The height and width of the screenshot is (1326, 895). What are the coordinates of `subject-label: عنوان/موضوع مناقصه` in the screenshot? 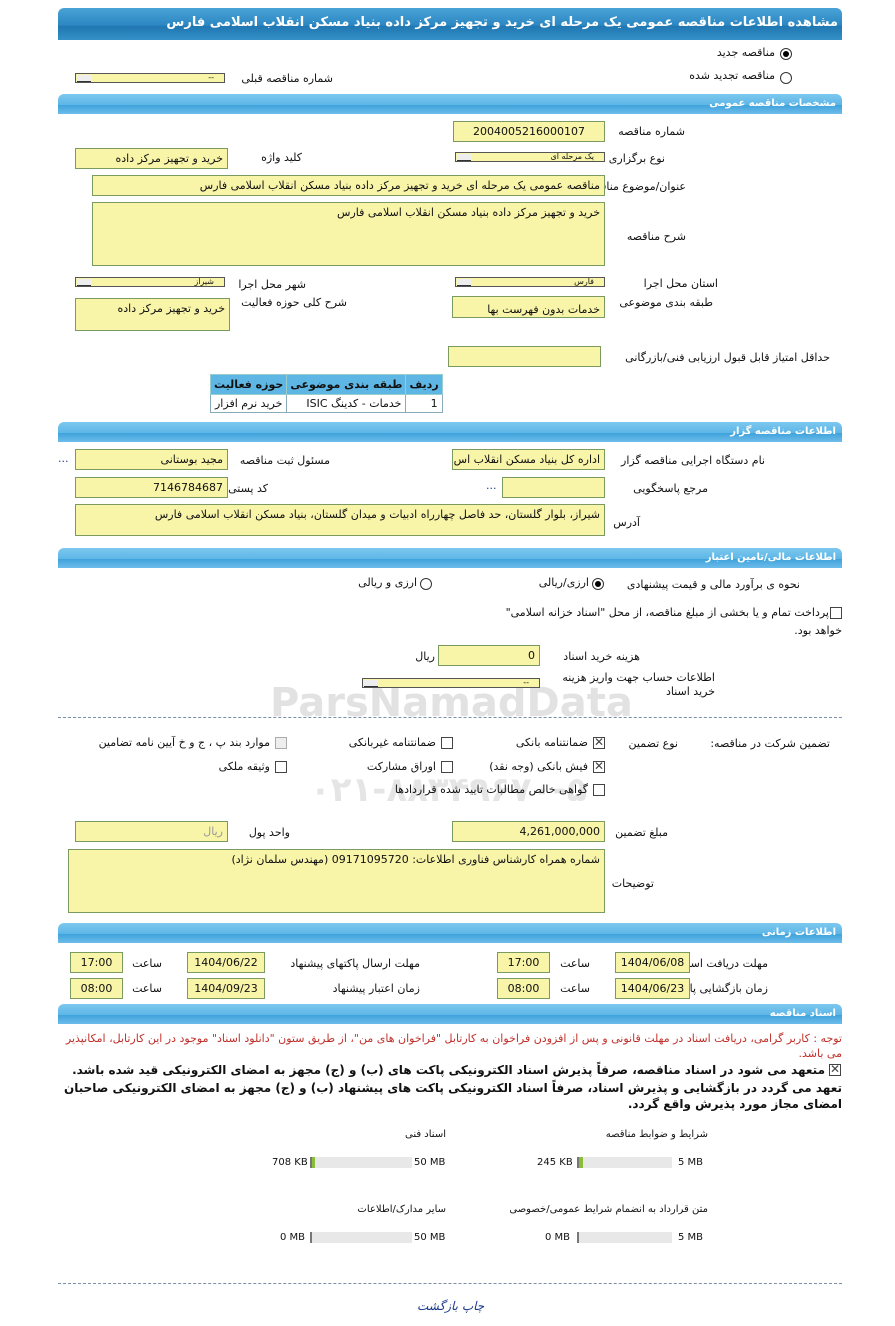 It's located at (635, 186).